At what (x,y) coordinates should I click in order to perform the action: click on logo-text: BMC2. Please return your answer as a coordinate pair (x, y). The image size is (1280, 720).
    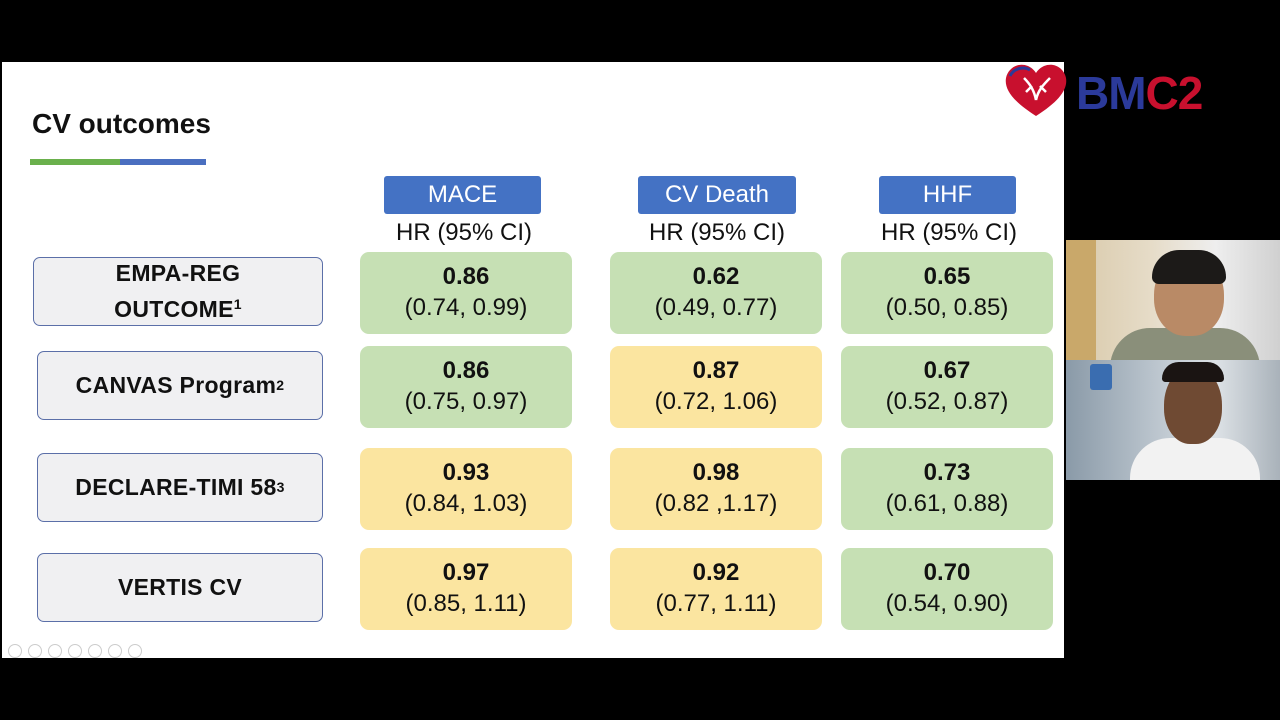
    Looking at the image, I should click on (1139, 93).